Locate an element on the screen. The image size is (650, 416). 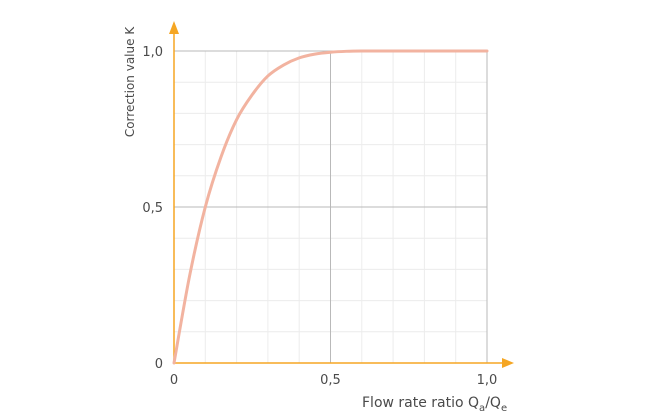
x-tick-label: 1,0 is located at coordinates (487, 380).